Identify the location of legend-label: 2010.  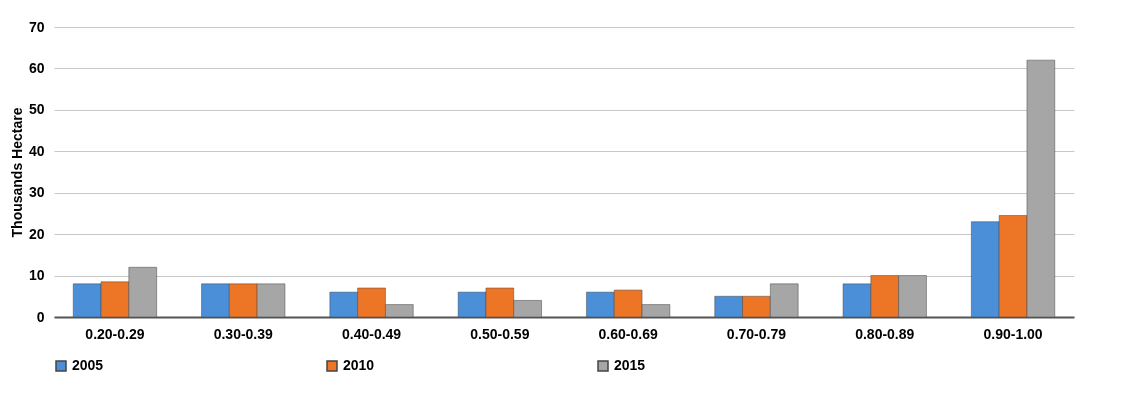
(359, 365).